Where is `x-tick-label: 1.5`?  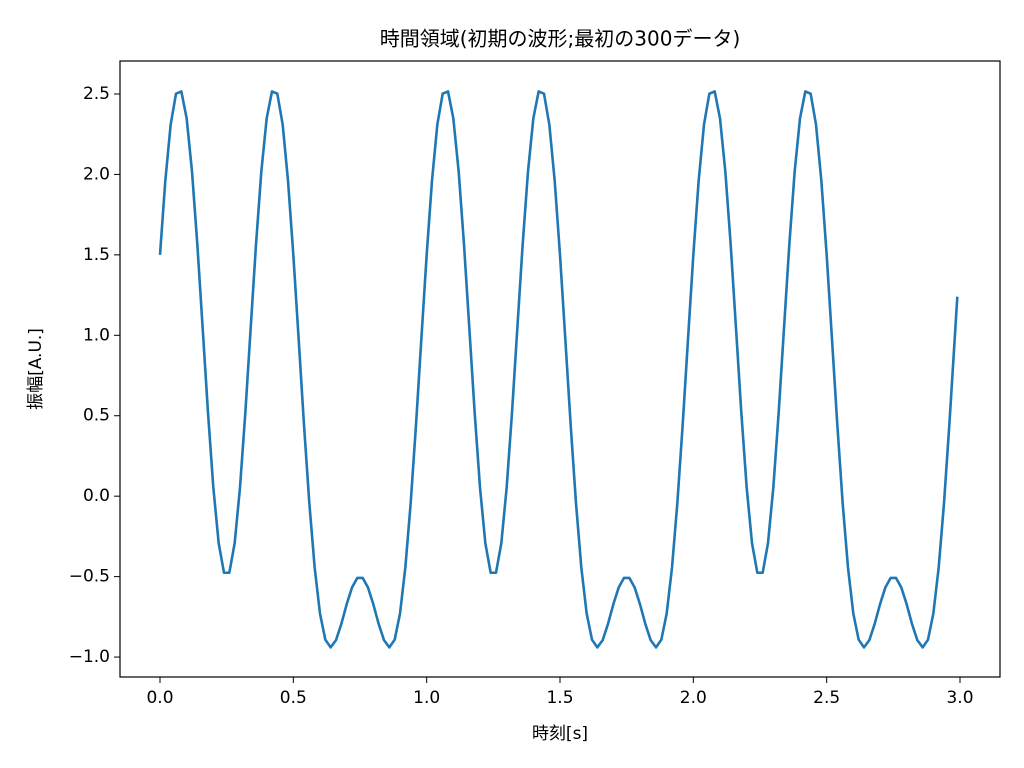 x-tick-label: 1.5 is located at coordinates (559, 698).